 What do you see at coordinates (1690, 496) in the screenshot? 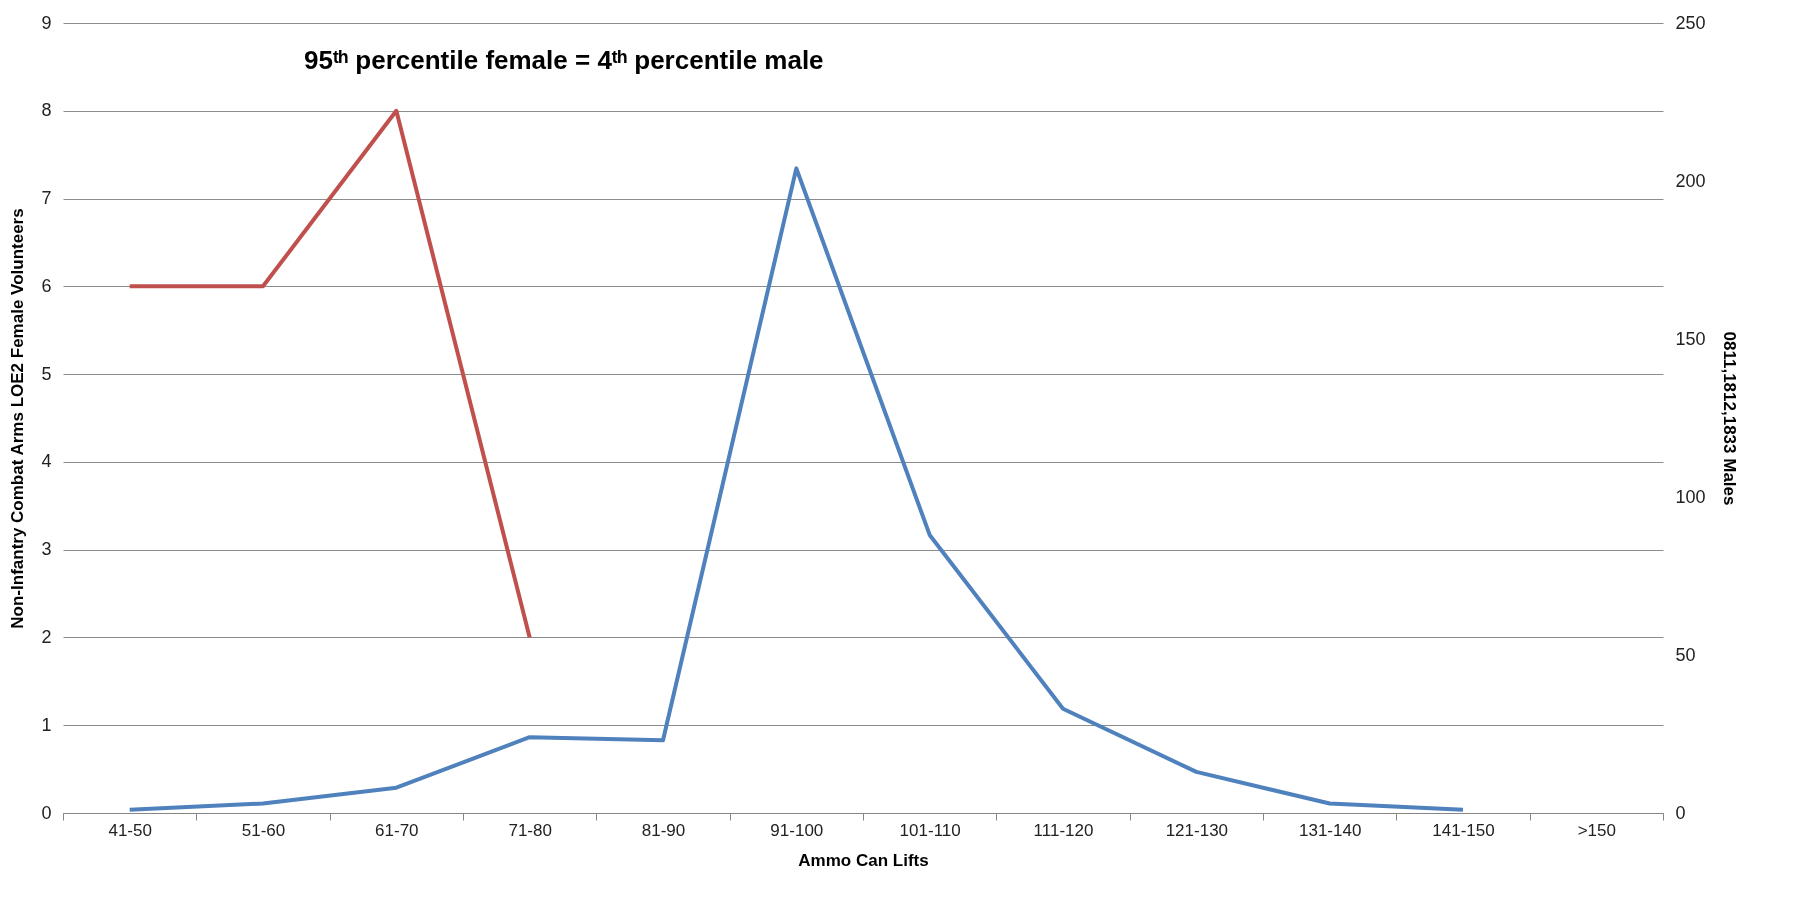
I see `y2-tick-label: 100` at bounding box center [1690, 496].